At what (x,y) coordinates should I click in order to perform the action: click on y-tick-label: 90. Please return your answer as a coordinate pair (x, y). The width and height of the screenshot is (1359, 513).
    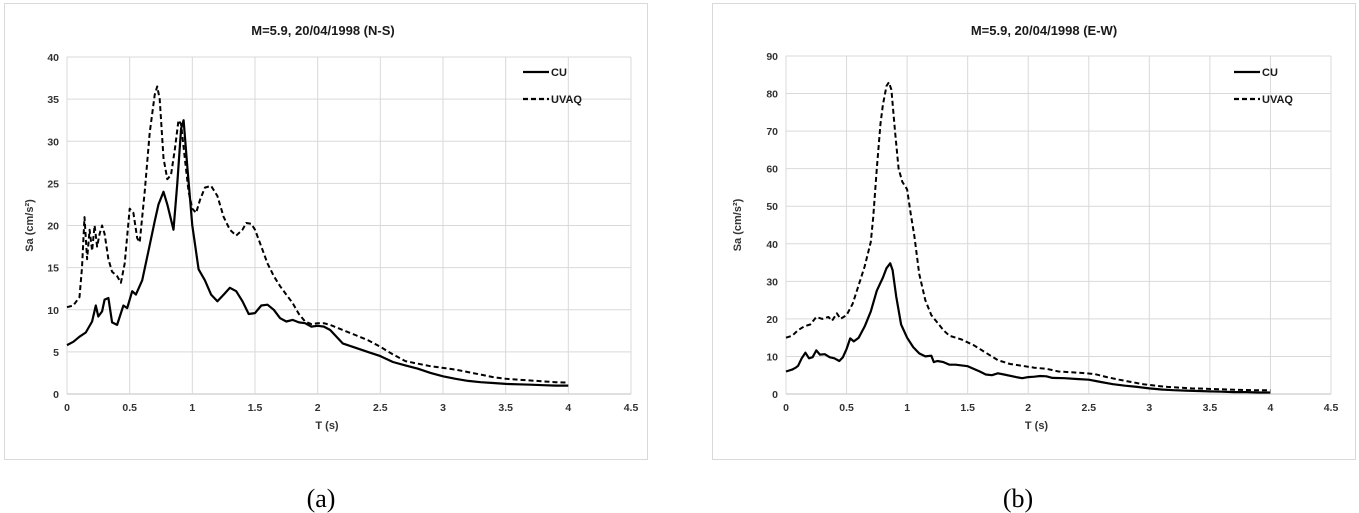
    Looking at the image, I should click on (772, 57).